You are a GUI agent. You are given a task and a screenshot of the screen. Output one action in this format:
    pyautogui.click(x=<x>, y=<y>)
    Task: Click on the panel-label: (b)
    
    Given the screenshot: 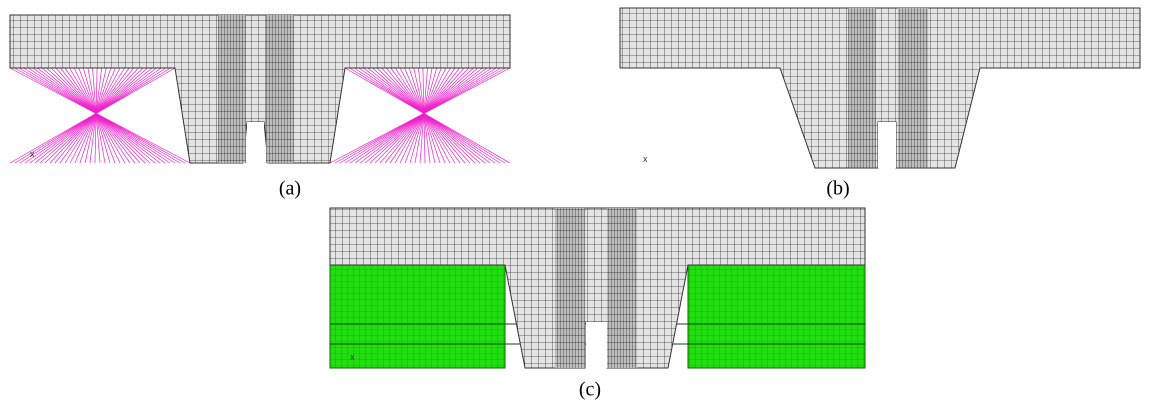 What is the action you would take?
    pyautogui.click(x=837, y=189)
    